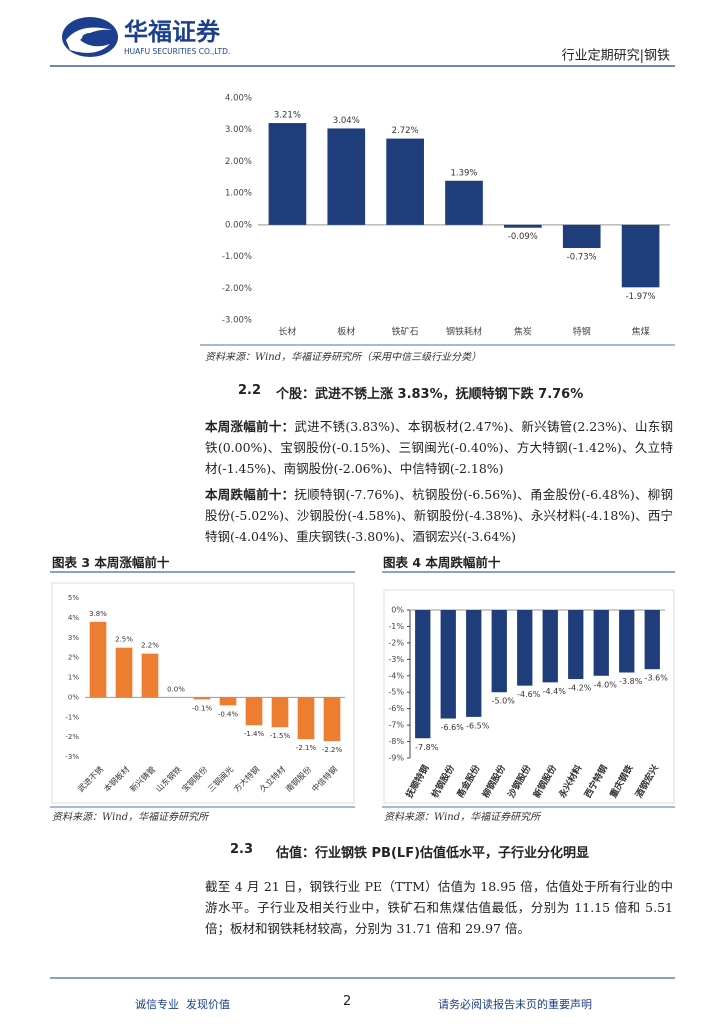  Describe the element at coordinates (504, 701) in the screenshot. I see `value-label: -5.0%` at that location.